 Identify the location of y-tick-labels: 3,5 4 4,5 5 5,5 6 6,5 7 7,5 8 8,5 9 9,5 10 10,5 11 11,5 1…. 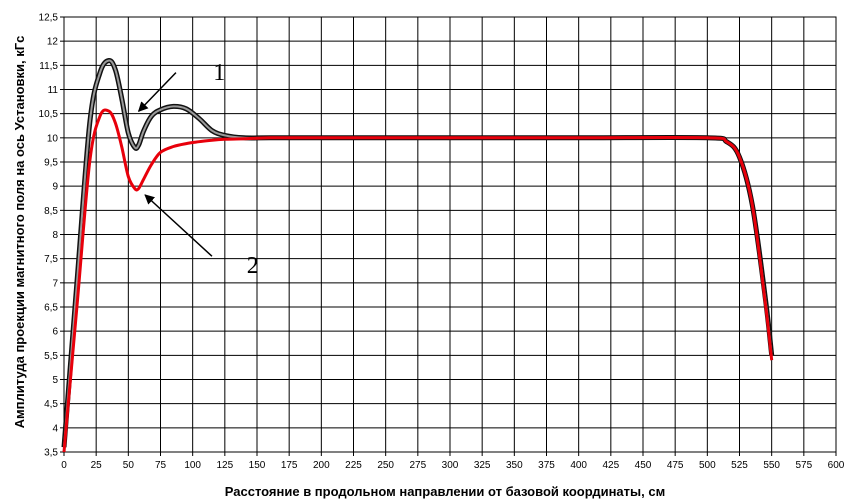
(51, 236).